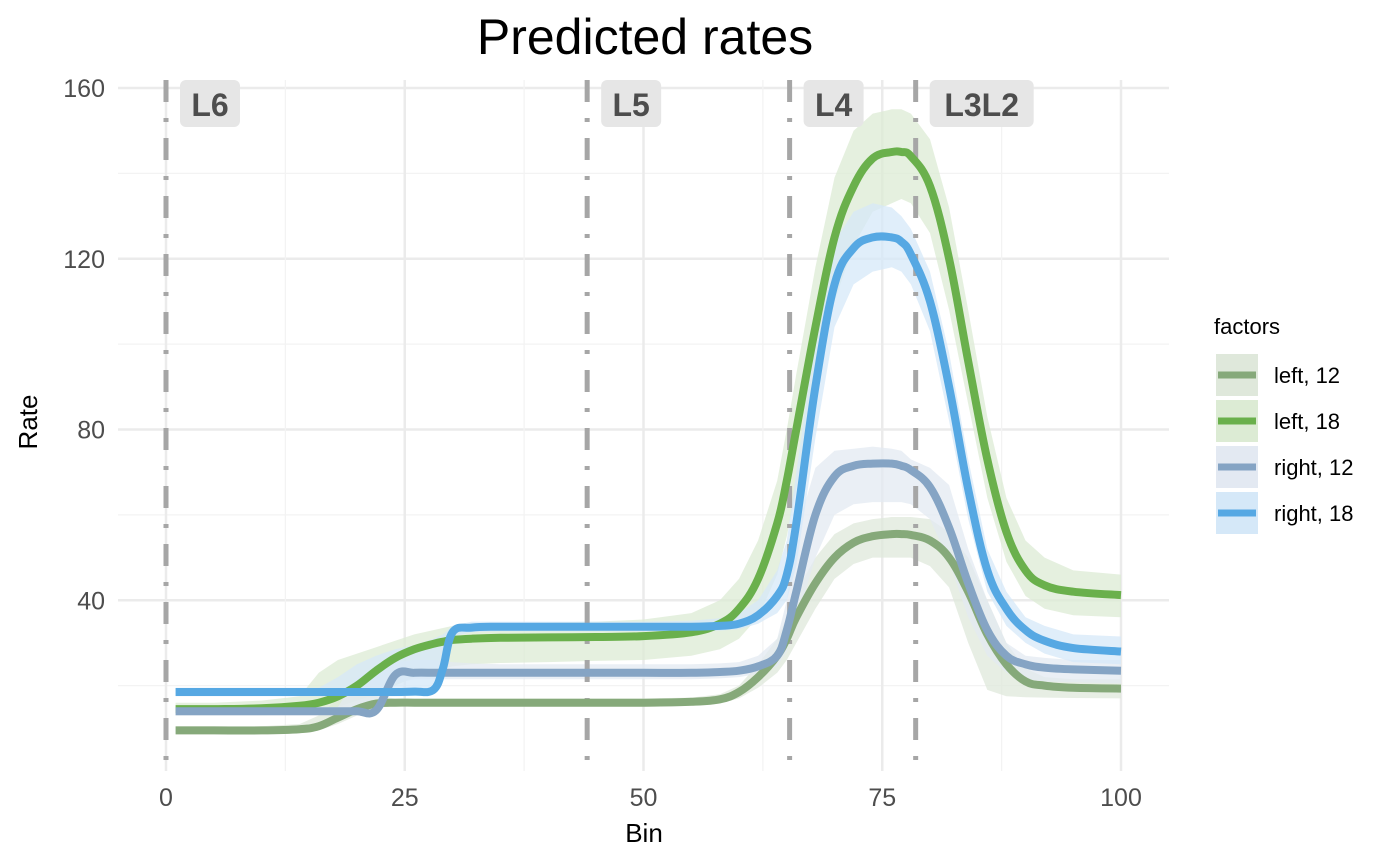 The height and width of the screenshot is (865, 1400). Describe the element at coordinates (1307, 375) in the screenshot. I see `legend-label: left, 12` at that location.